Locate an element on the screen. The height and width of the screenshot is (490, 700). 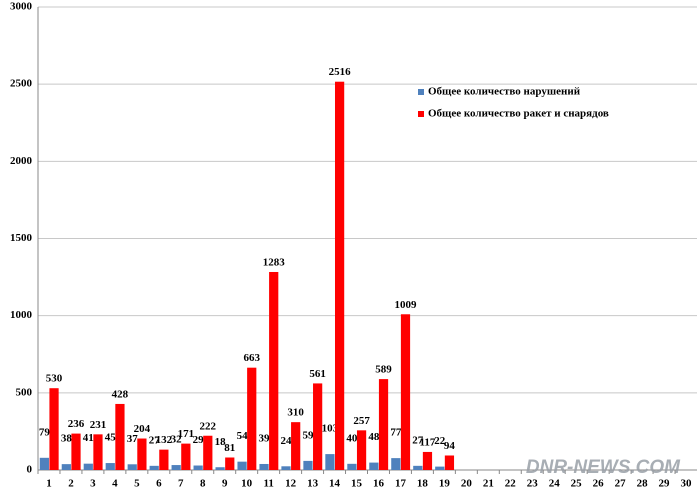
data-label: 222 is located at coordinates (208, 426).